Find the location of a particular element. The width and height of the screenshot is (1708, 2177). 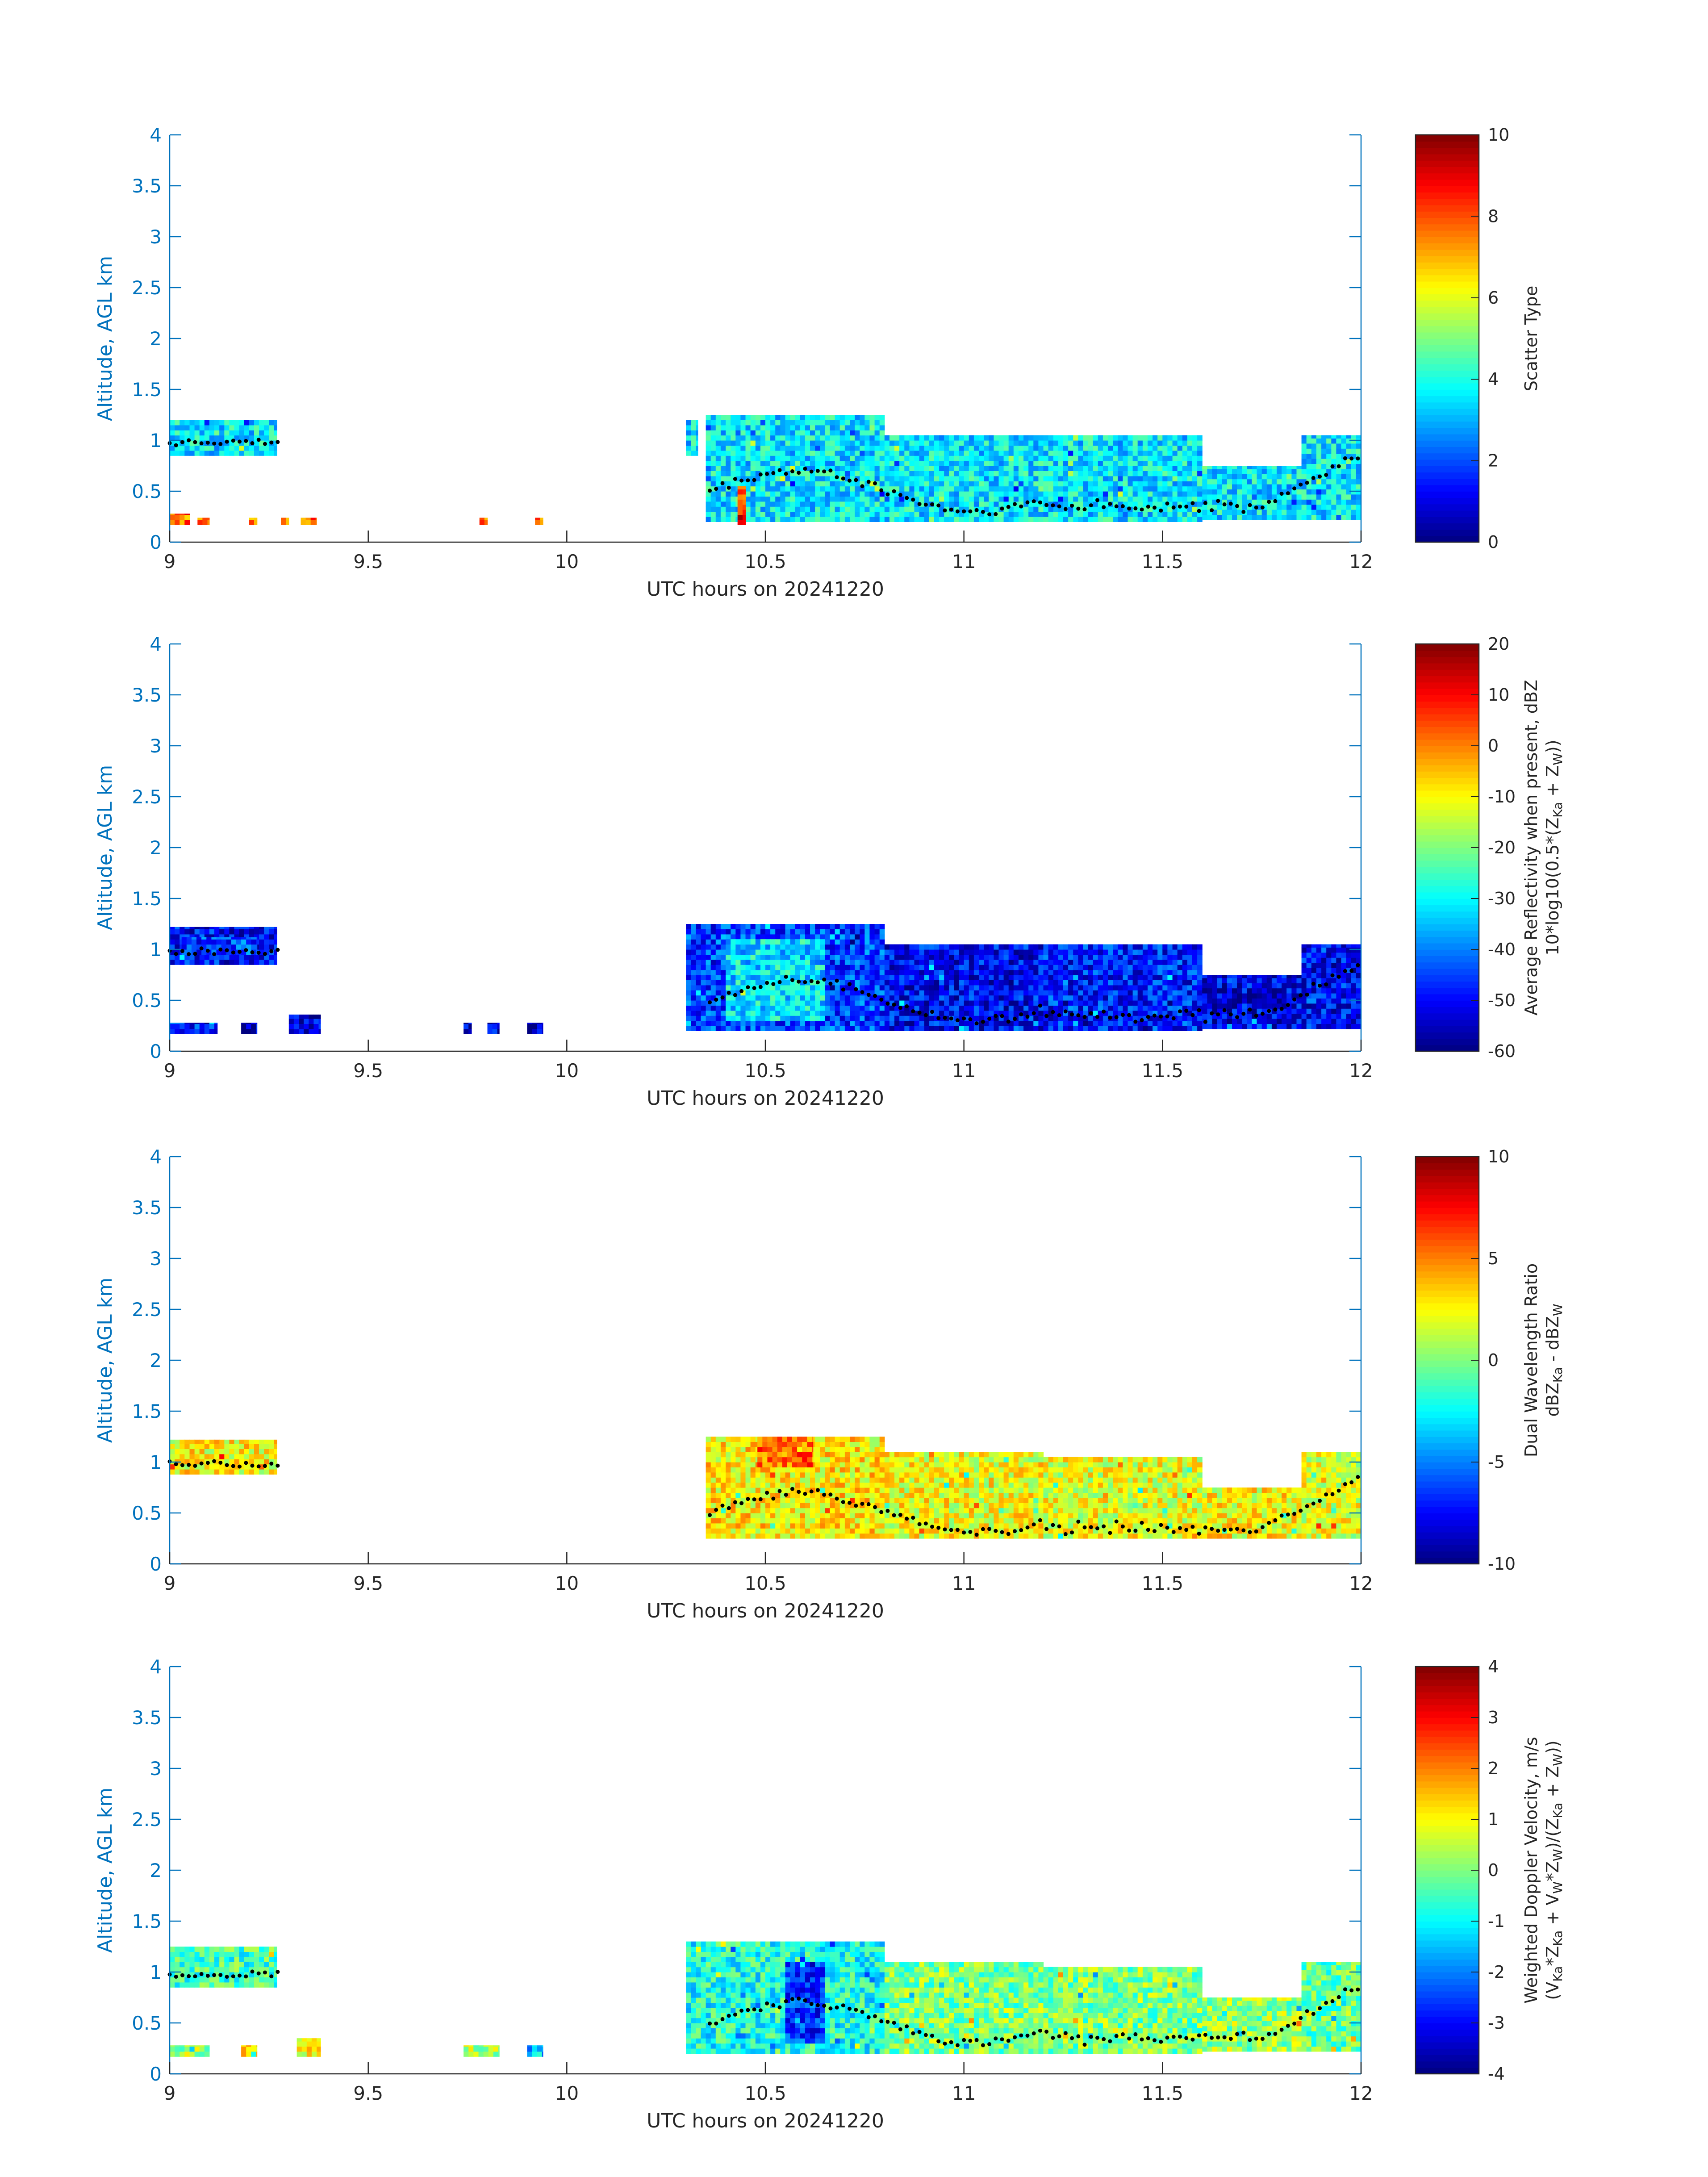

colorbar-swatch is located at coordinates (1447, 201).